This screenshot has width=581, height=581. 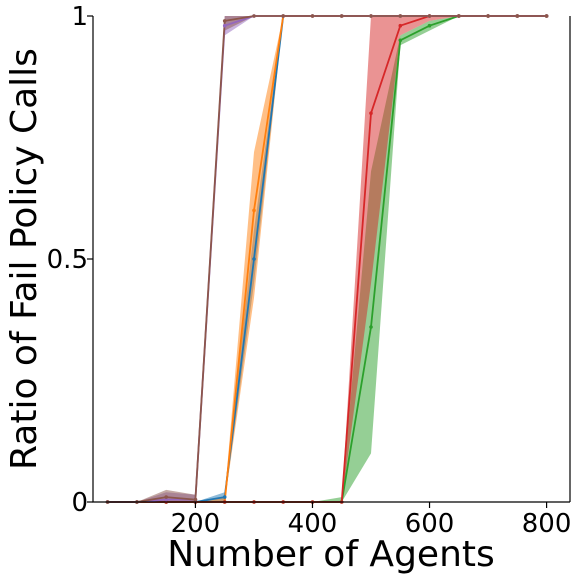 What do you see at coordinates (371, 520) in the screenshot?
I see `x-ticks: 200 400 600 800` at bounding box center [371, 520].